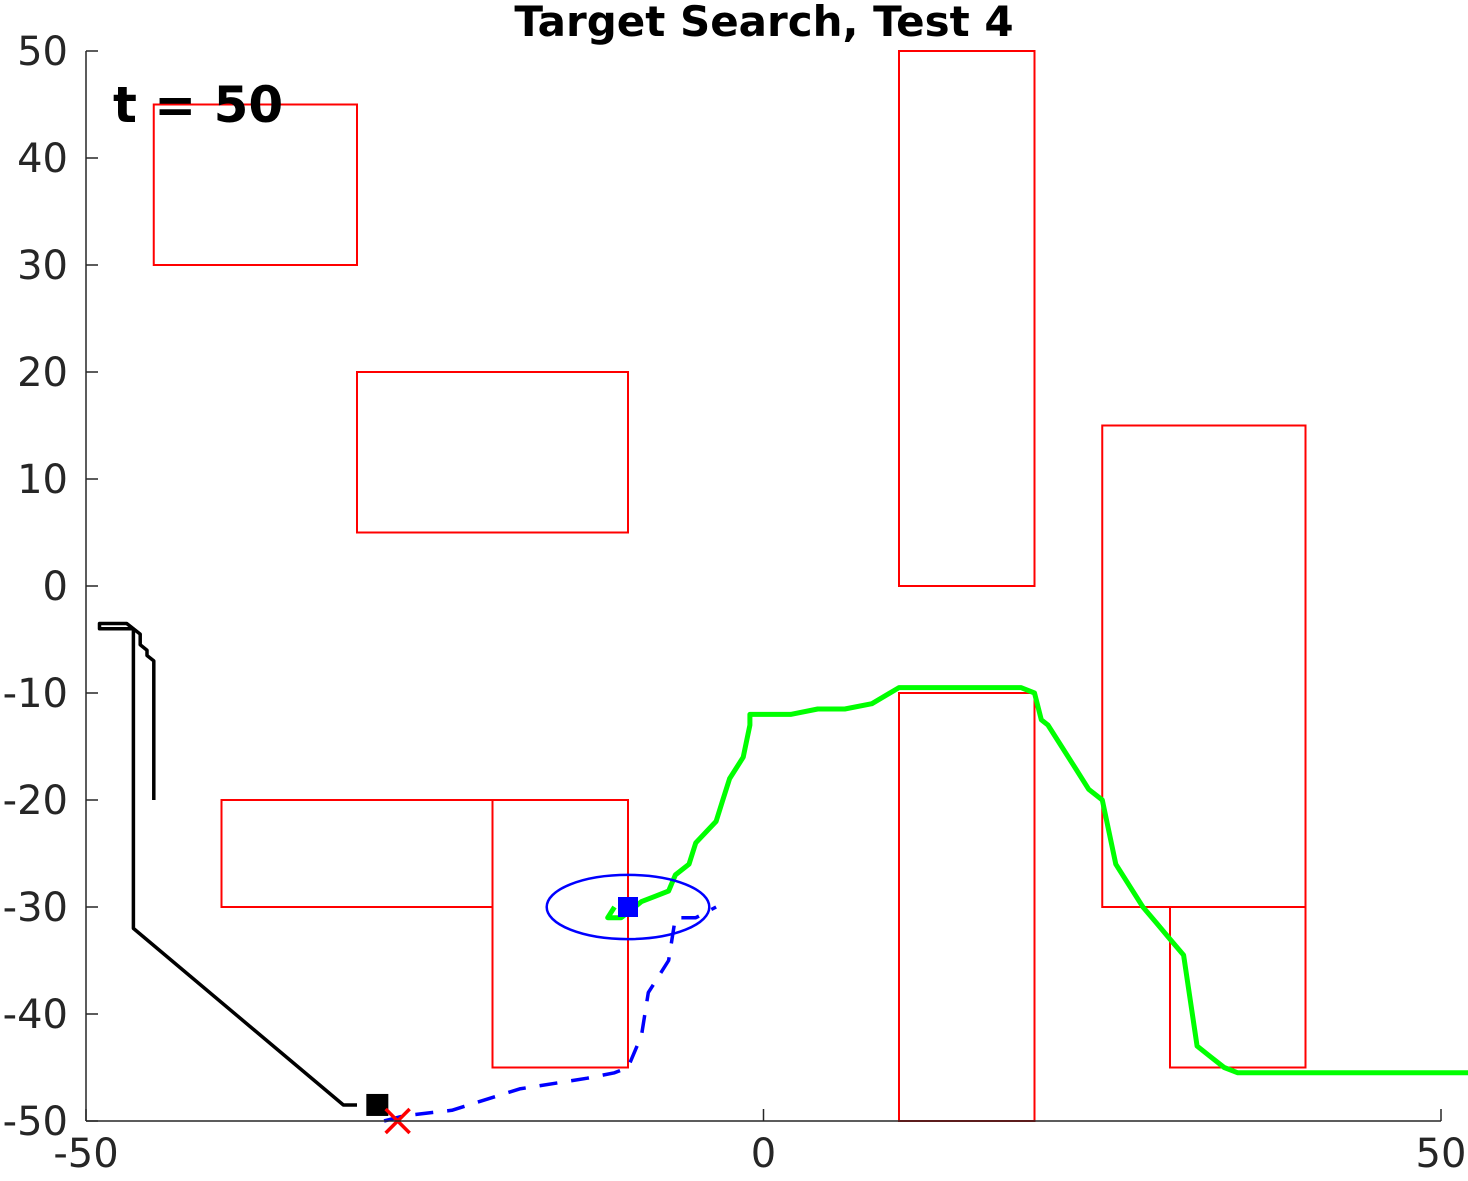  What do you see at coordinates (42, 373) in the screenshot?
I see `y-tick-label: 20` at bounding box center [42, 373].